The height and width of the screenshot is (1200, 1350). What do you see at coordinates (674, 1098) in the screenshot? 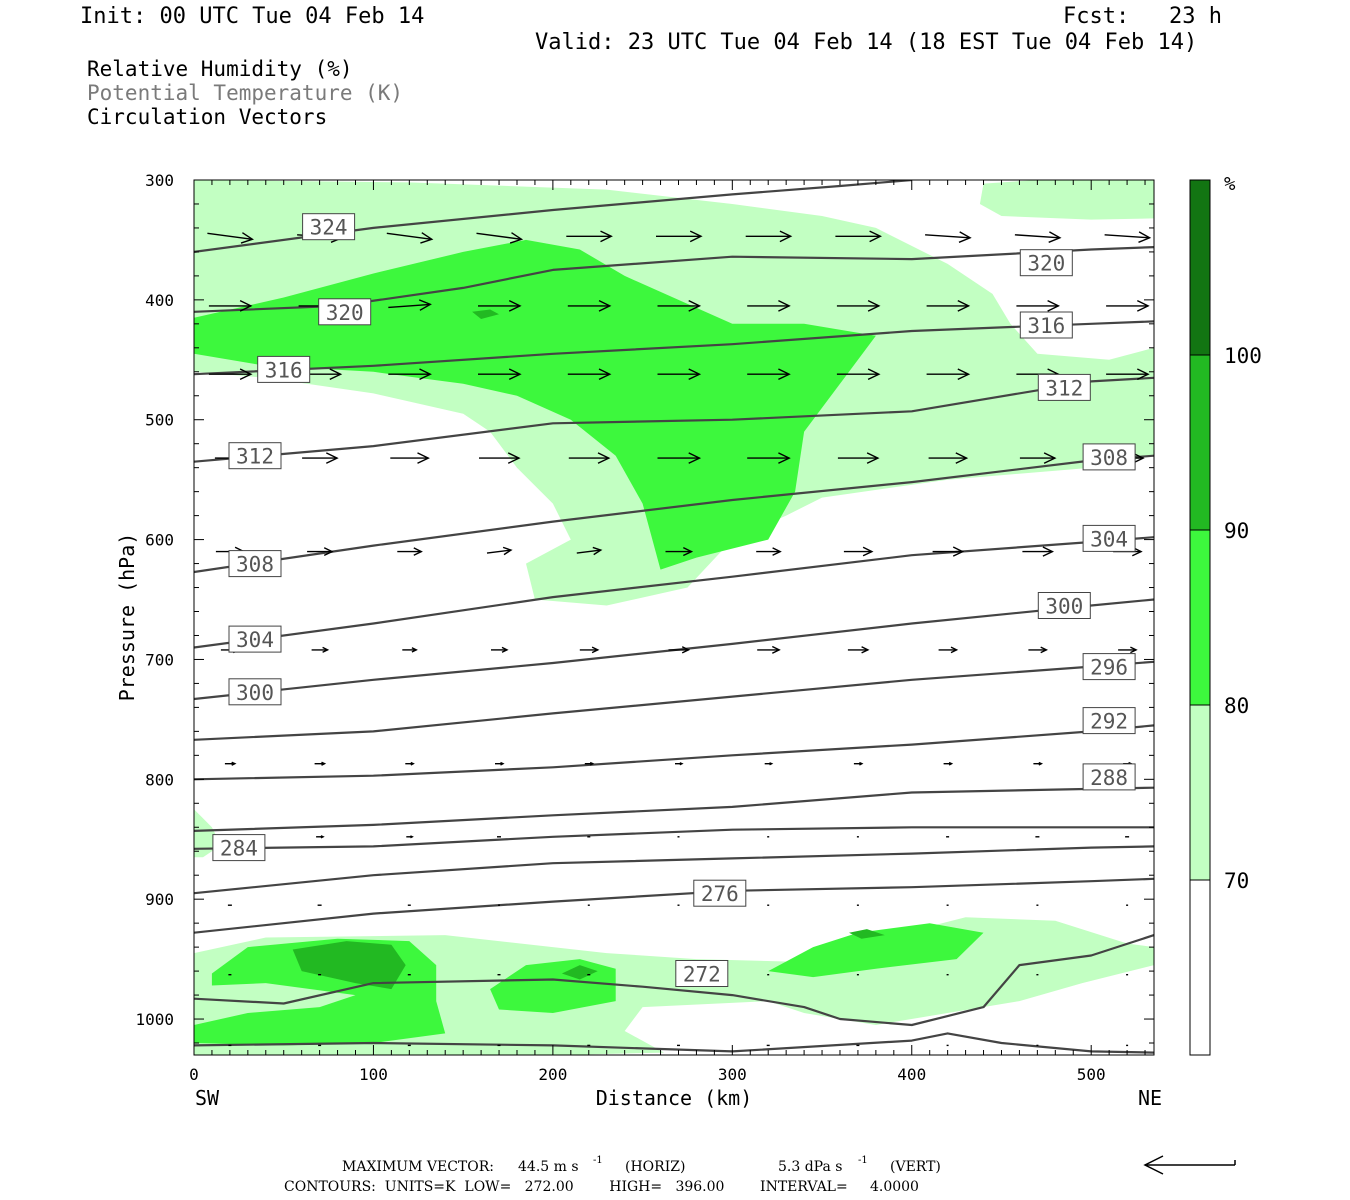
I see `x-axis-label: Distance (km)` at bounding box center [674, 1098].